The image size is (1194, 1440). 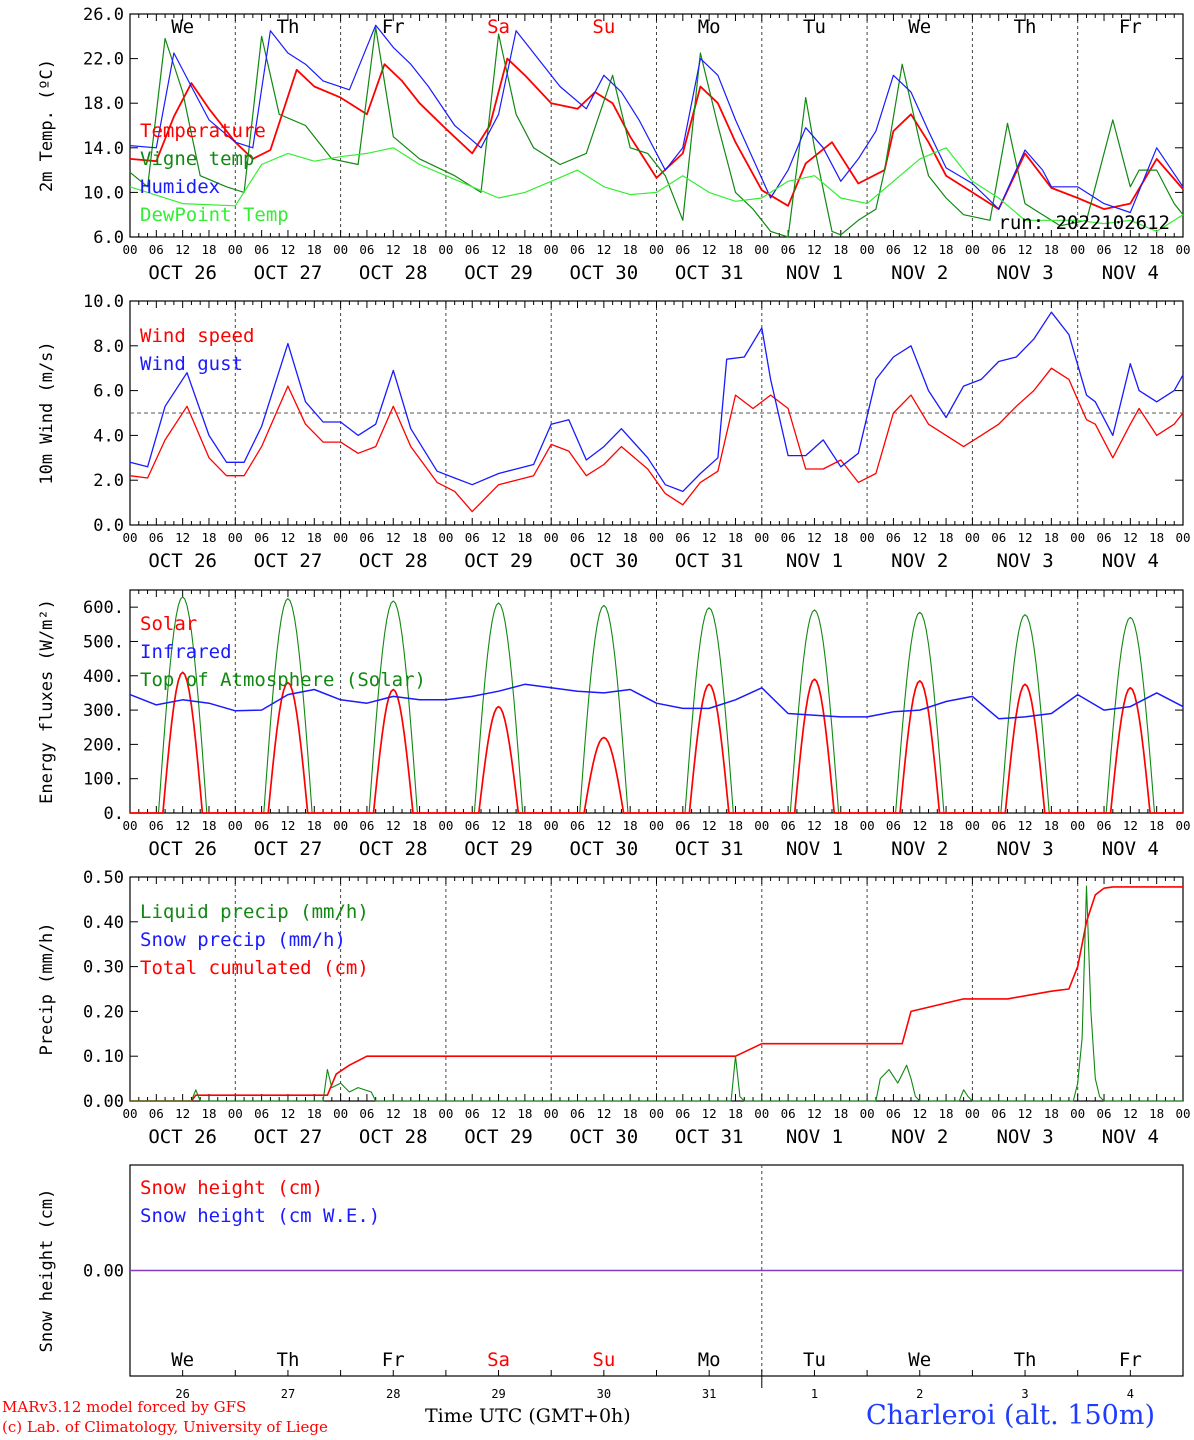 I want to click on legend-1-0: Wind speed, so click(x=197, y=336).